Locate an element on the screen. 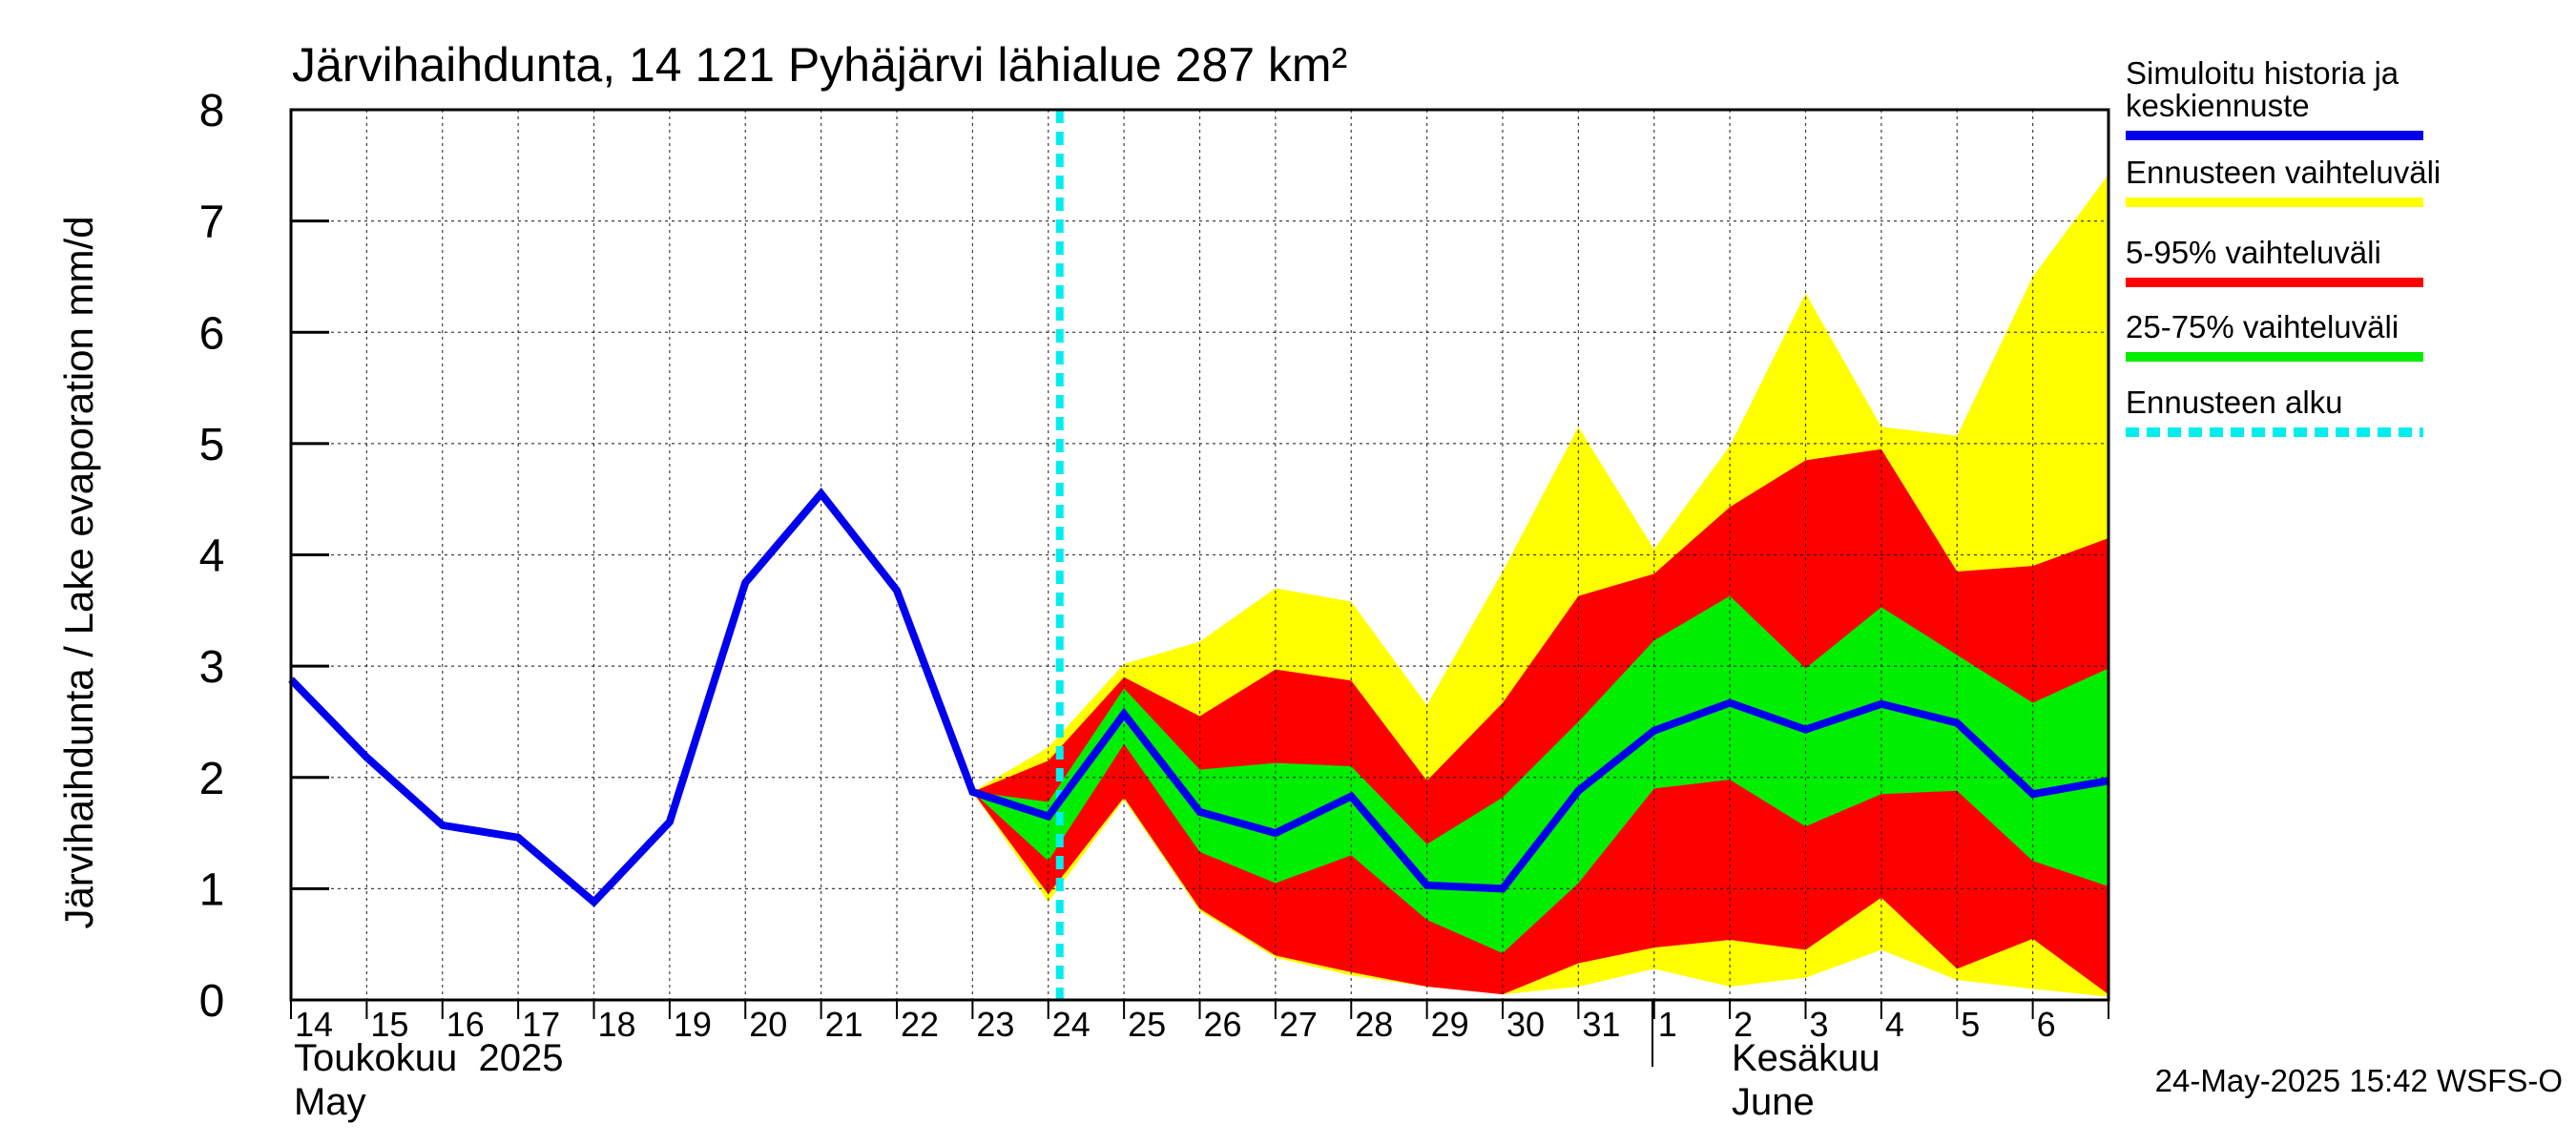  y-tick-label: 8 is located at coordinates (212, 111).